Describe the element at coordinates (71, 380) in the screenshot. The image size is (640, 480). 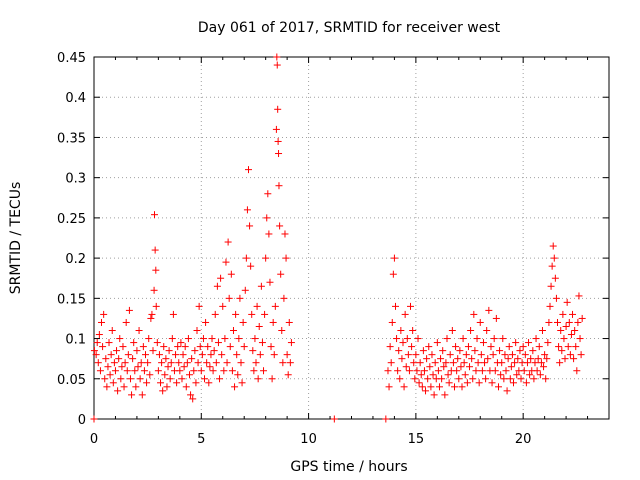
I see `y-tick-label: 0.05` at that location.